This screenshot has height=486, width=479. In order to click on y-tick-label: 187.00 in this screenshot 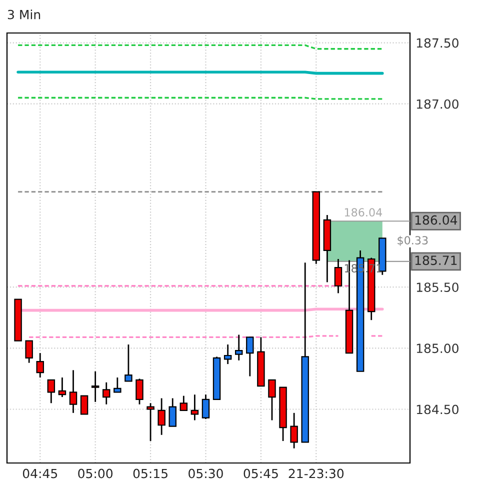, I will do `click(437, 104)`.